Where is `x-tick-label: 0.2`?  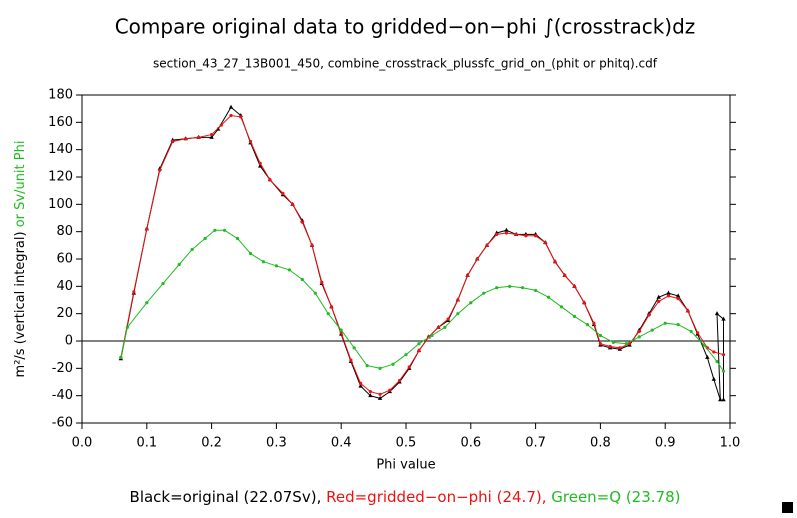 x-tick-label: 0.2 is located at coordinates (211, 443).